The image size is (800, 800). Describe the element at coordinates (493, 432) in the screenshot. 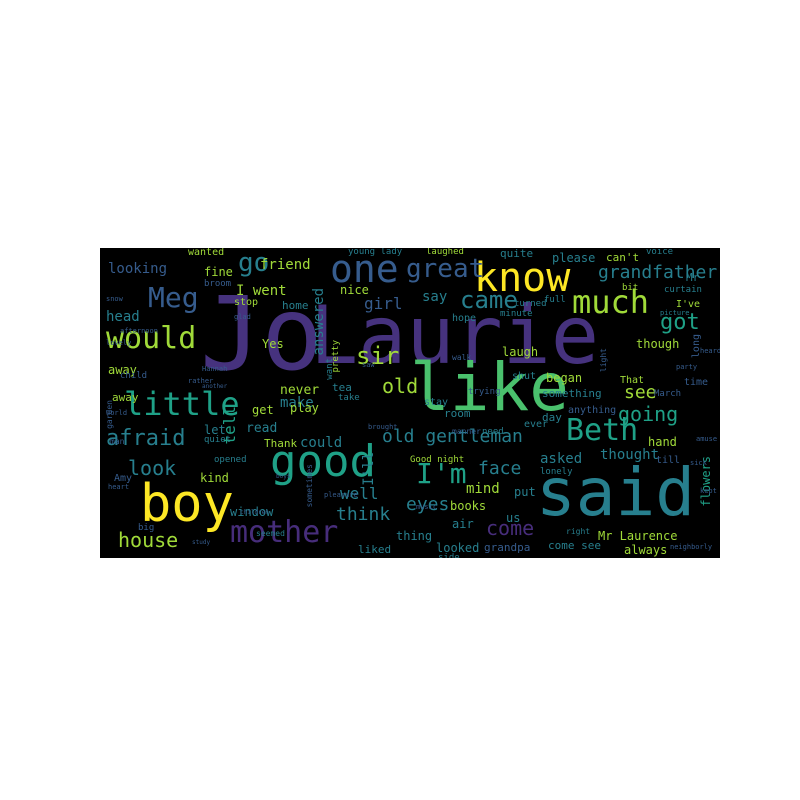

I see `word-cloud-word: need` at that location.